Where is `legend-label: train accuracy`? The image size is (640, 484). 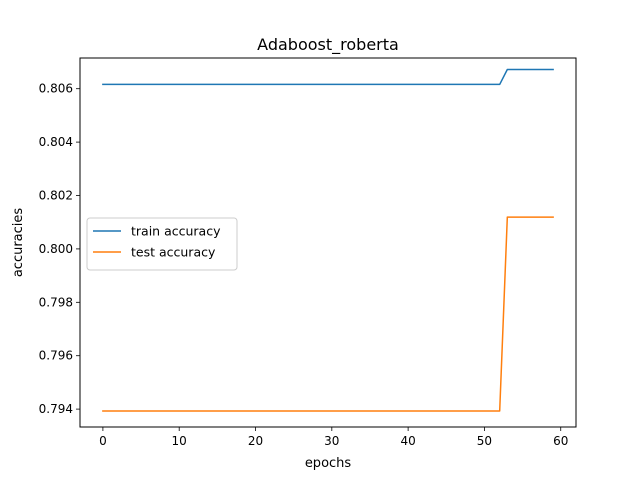 legend-label: train accuracy is located at coordinates (176, 231).